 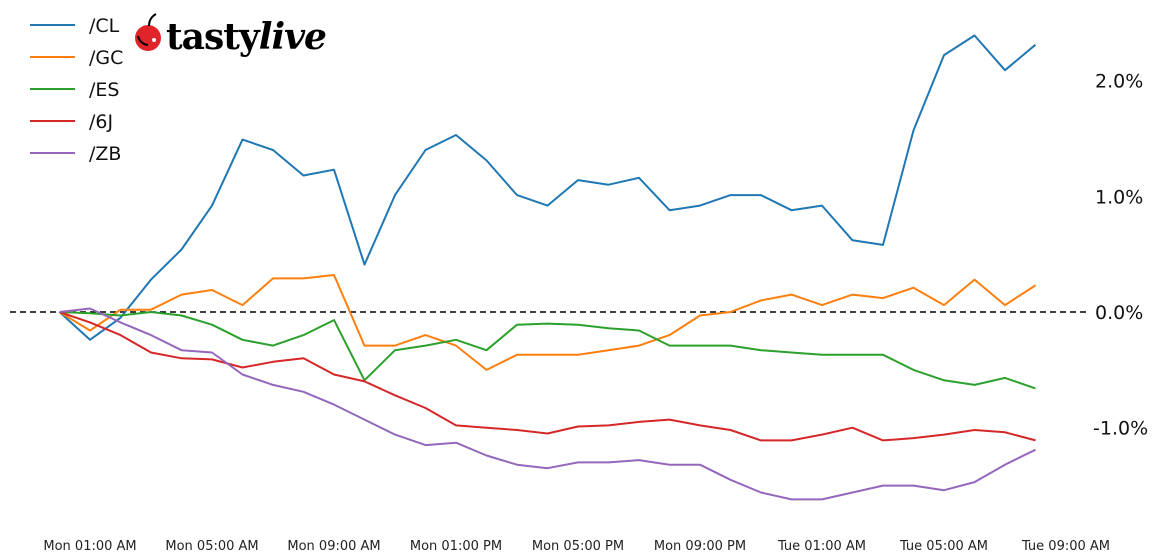 I want to click on svg-text: tastylive, so click(x=246, y=37).